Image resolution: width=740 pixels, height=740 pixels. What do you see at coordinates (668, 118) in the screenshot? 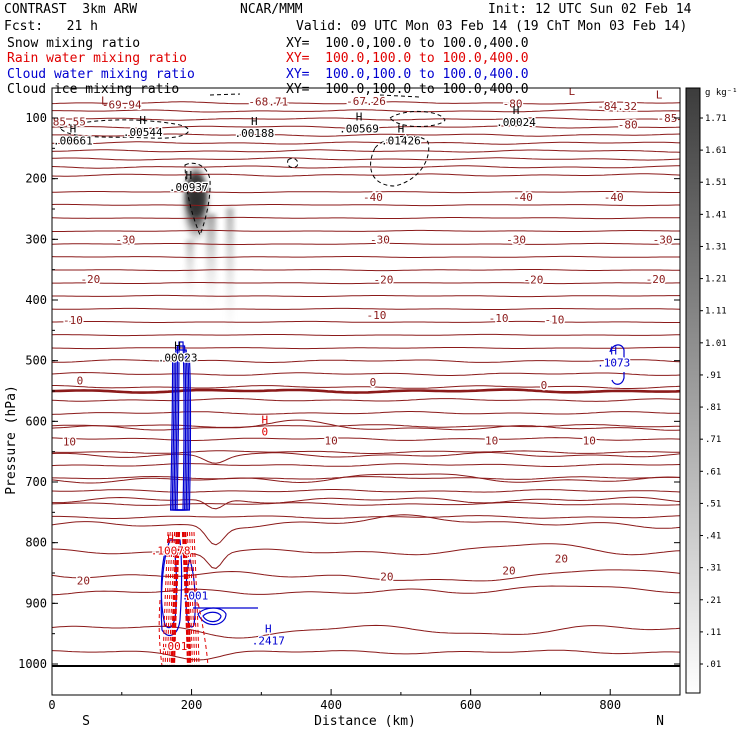
I see `temperature-label: -85` at bounding box center [668, 118].